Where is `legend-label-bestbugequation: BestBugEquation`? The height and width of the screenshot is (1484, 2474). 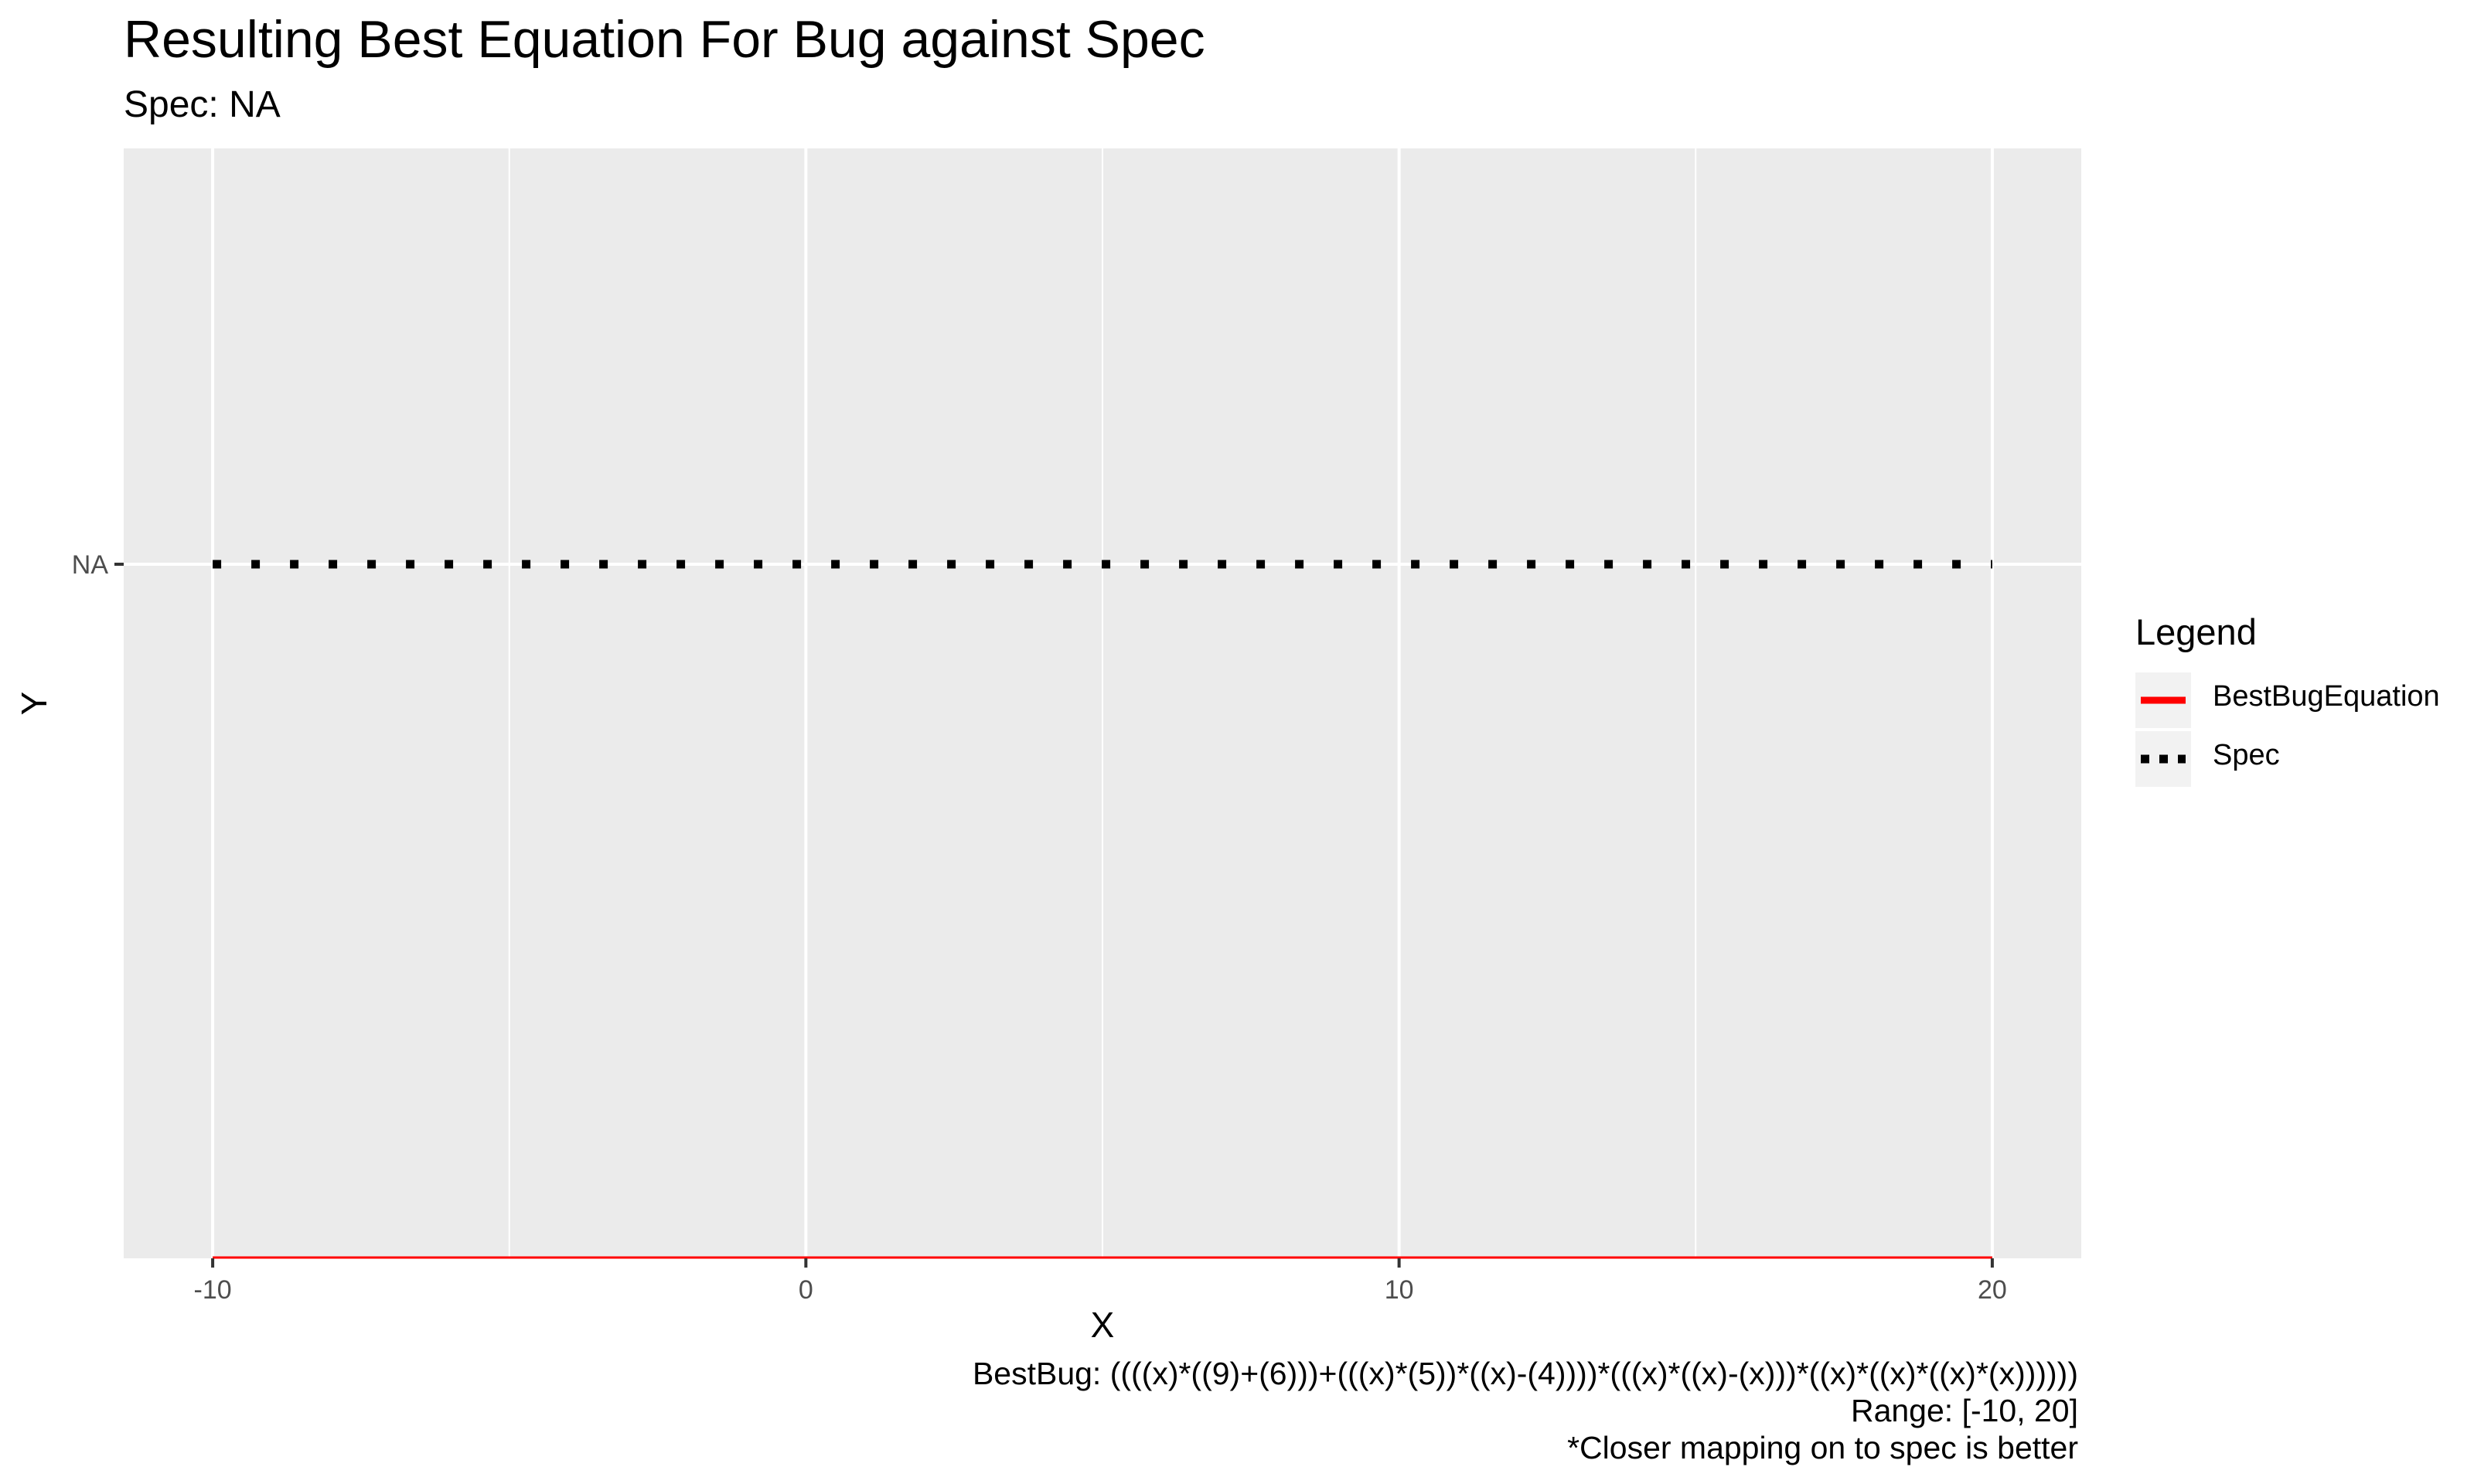
legend-label-bestbugequation: BestBugEquation is located at coordinates (2326, 696).